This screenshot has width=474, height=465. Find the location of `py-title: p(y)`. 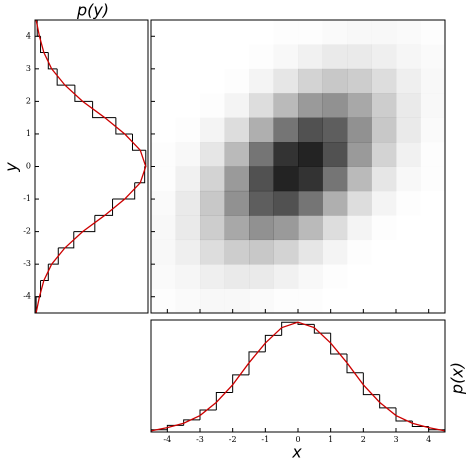

py-title: p(y) is located at coordinates (92, 10).